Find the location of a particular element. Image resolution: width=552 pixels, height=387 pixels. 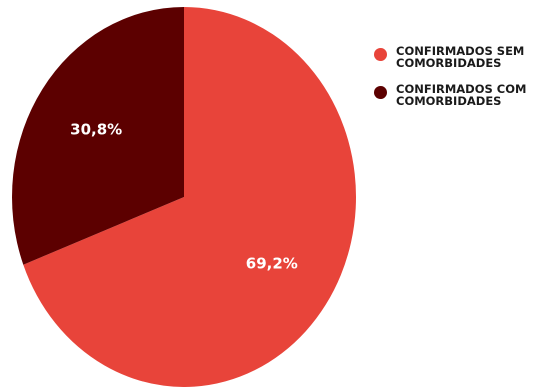

legend-label-com-comorbidades: CONFIRMADOS COM COMORBIDADES is located at coordinates (461, 95).